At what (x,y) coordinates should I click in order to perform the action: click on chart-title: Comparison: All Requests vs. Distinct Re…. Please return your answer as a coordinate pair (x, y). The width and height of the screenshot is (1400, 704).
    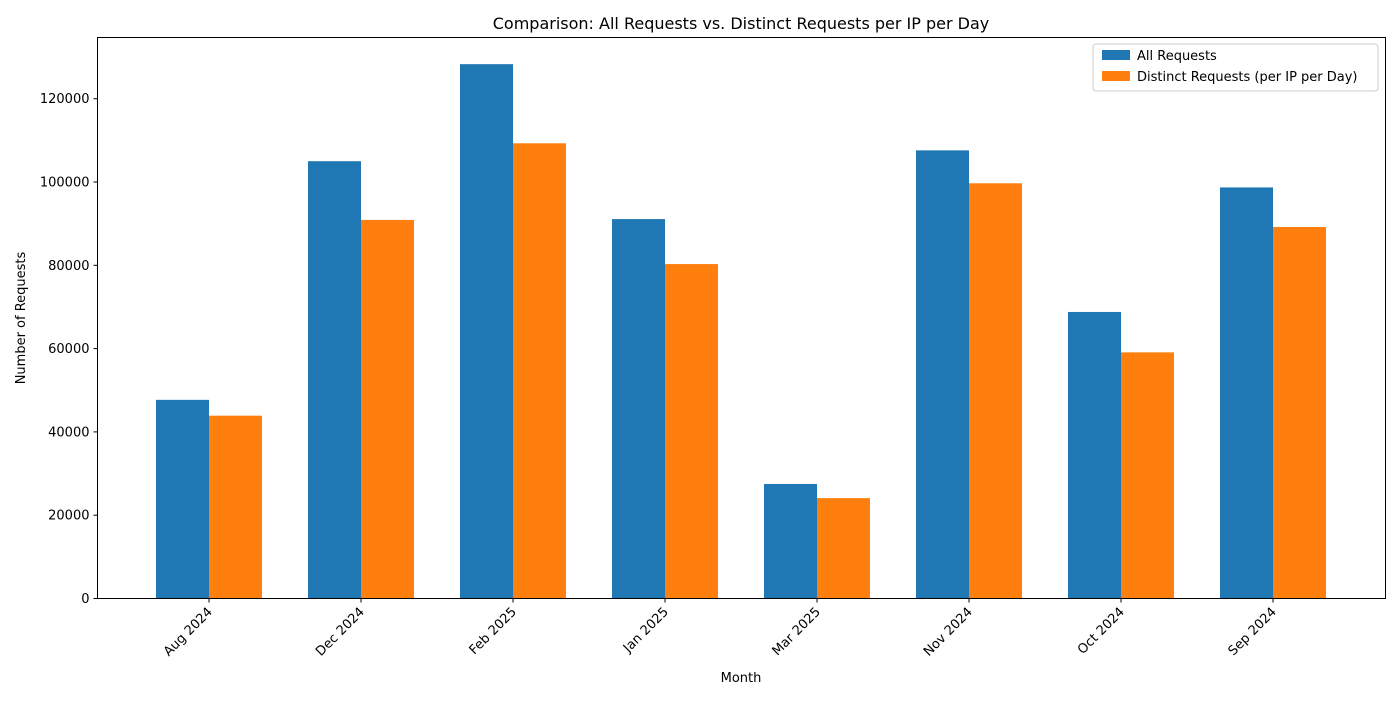
    Looking at the image, I should click on (741, 23).